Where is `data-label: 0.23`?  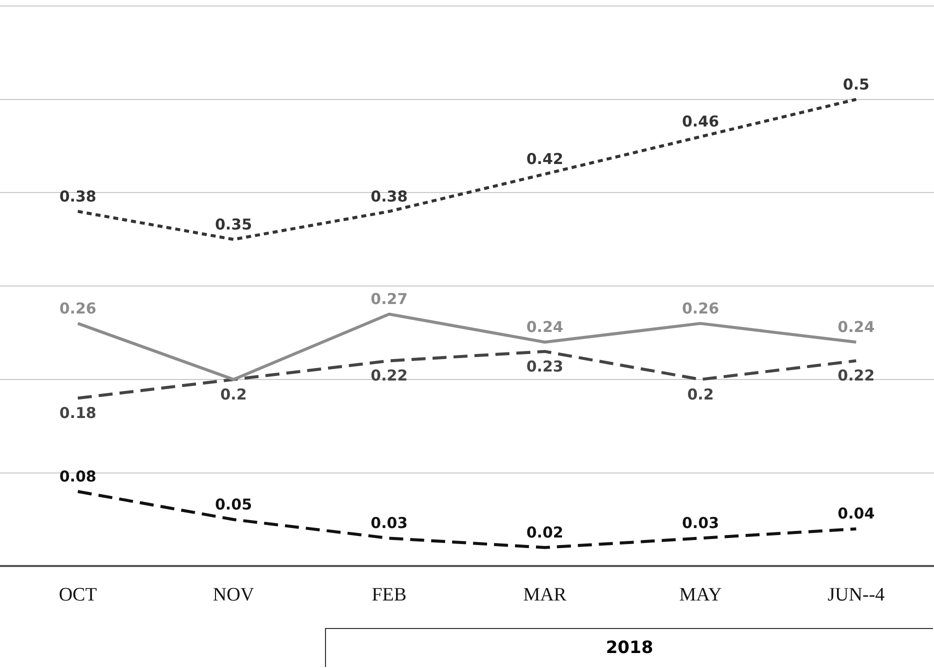
data-label: 0.23 is located at coordinates (545, 366).